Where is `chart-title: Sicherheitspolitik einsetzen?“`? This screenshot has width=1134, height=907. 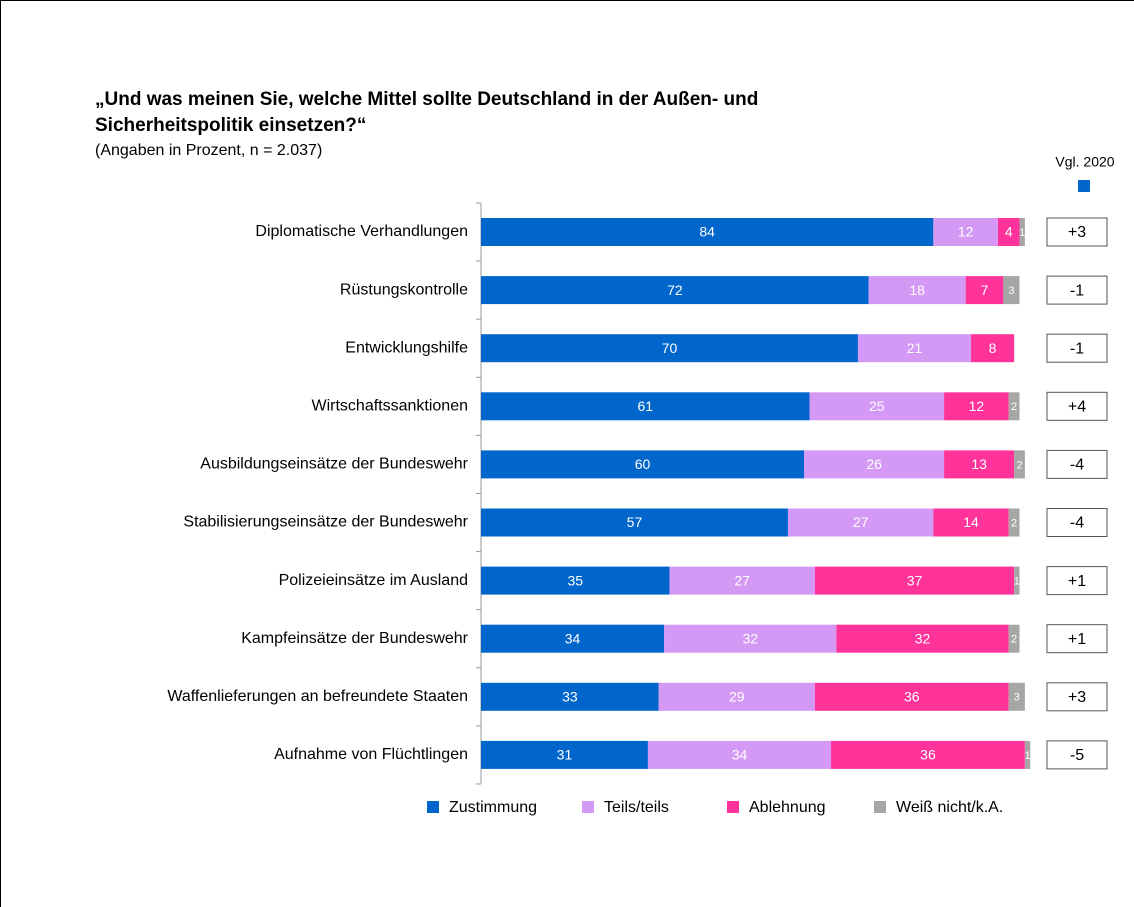 chart-title: Sicherheitspolitik einsetzen?“ is located at coordinates (230, 125).